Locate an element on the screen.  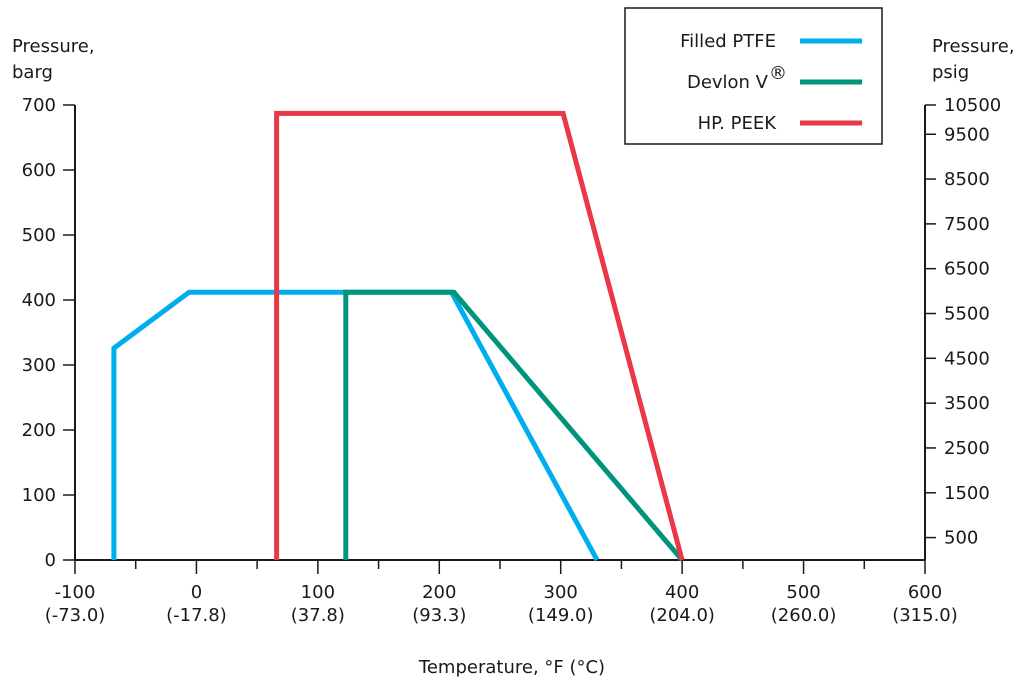
right-y-tick-label: 2500 is located at coordinates (967, 448).